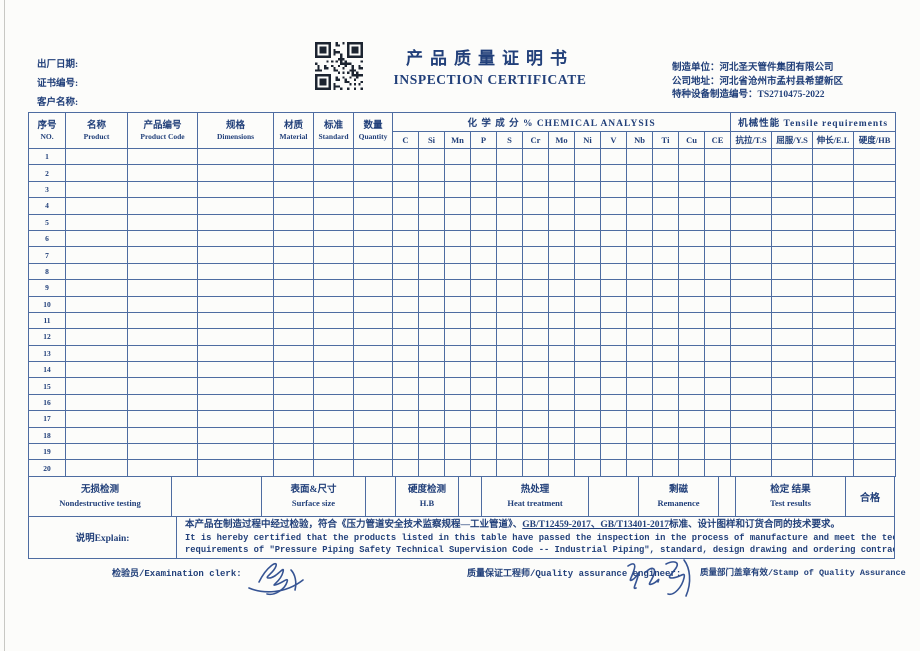 Image resolution: width=920 pixels, height=651 pixels. Describe the element at coordinates (792, 140) in the screenshot. I see `mech-column-header: 屈服/Y.S` at that location.